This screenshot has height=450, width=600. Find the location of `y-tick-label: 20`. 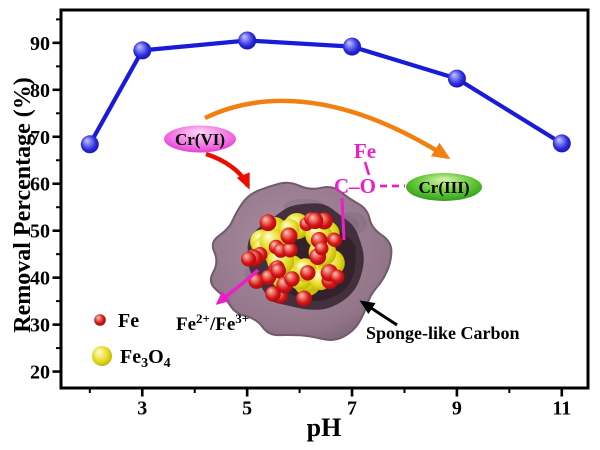

y-tick-label: 20 is located at coordinates (40, 373).